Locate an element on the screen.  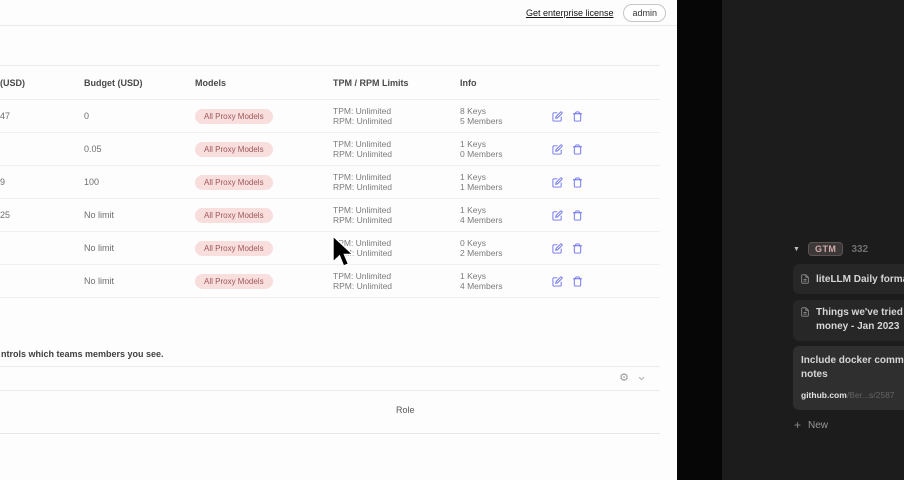
note-title: Include docker comma is located at coordinates (852, 360).